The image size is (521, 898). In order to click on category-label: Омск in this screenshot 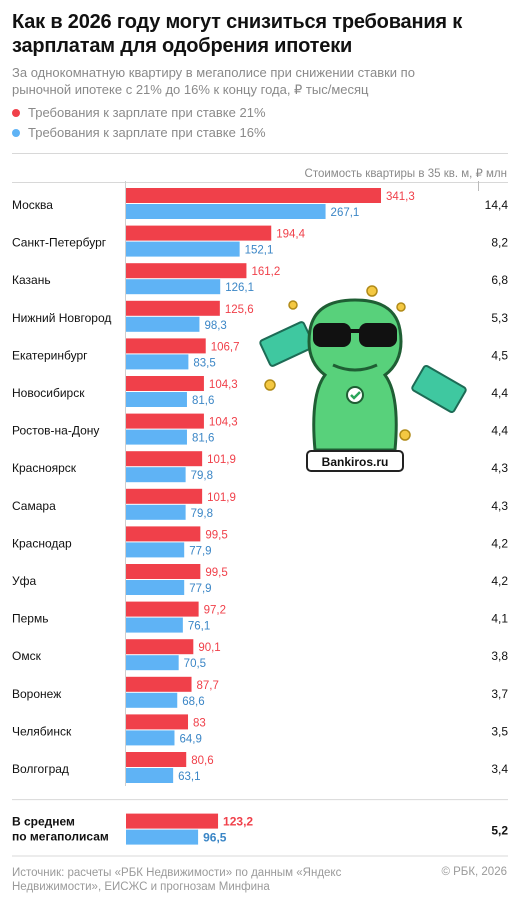, I will do `click(27, 656)`.